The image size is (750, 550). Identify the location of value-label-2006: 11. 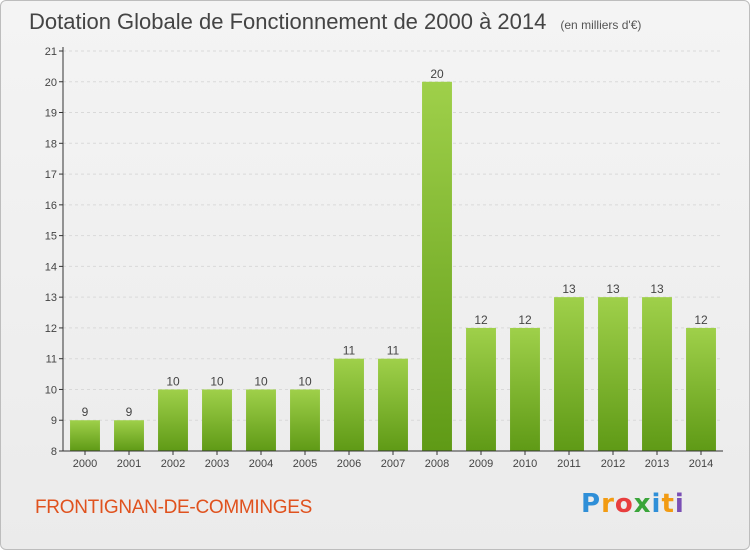
(349, 351).